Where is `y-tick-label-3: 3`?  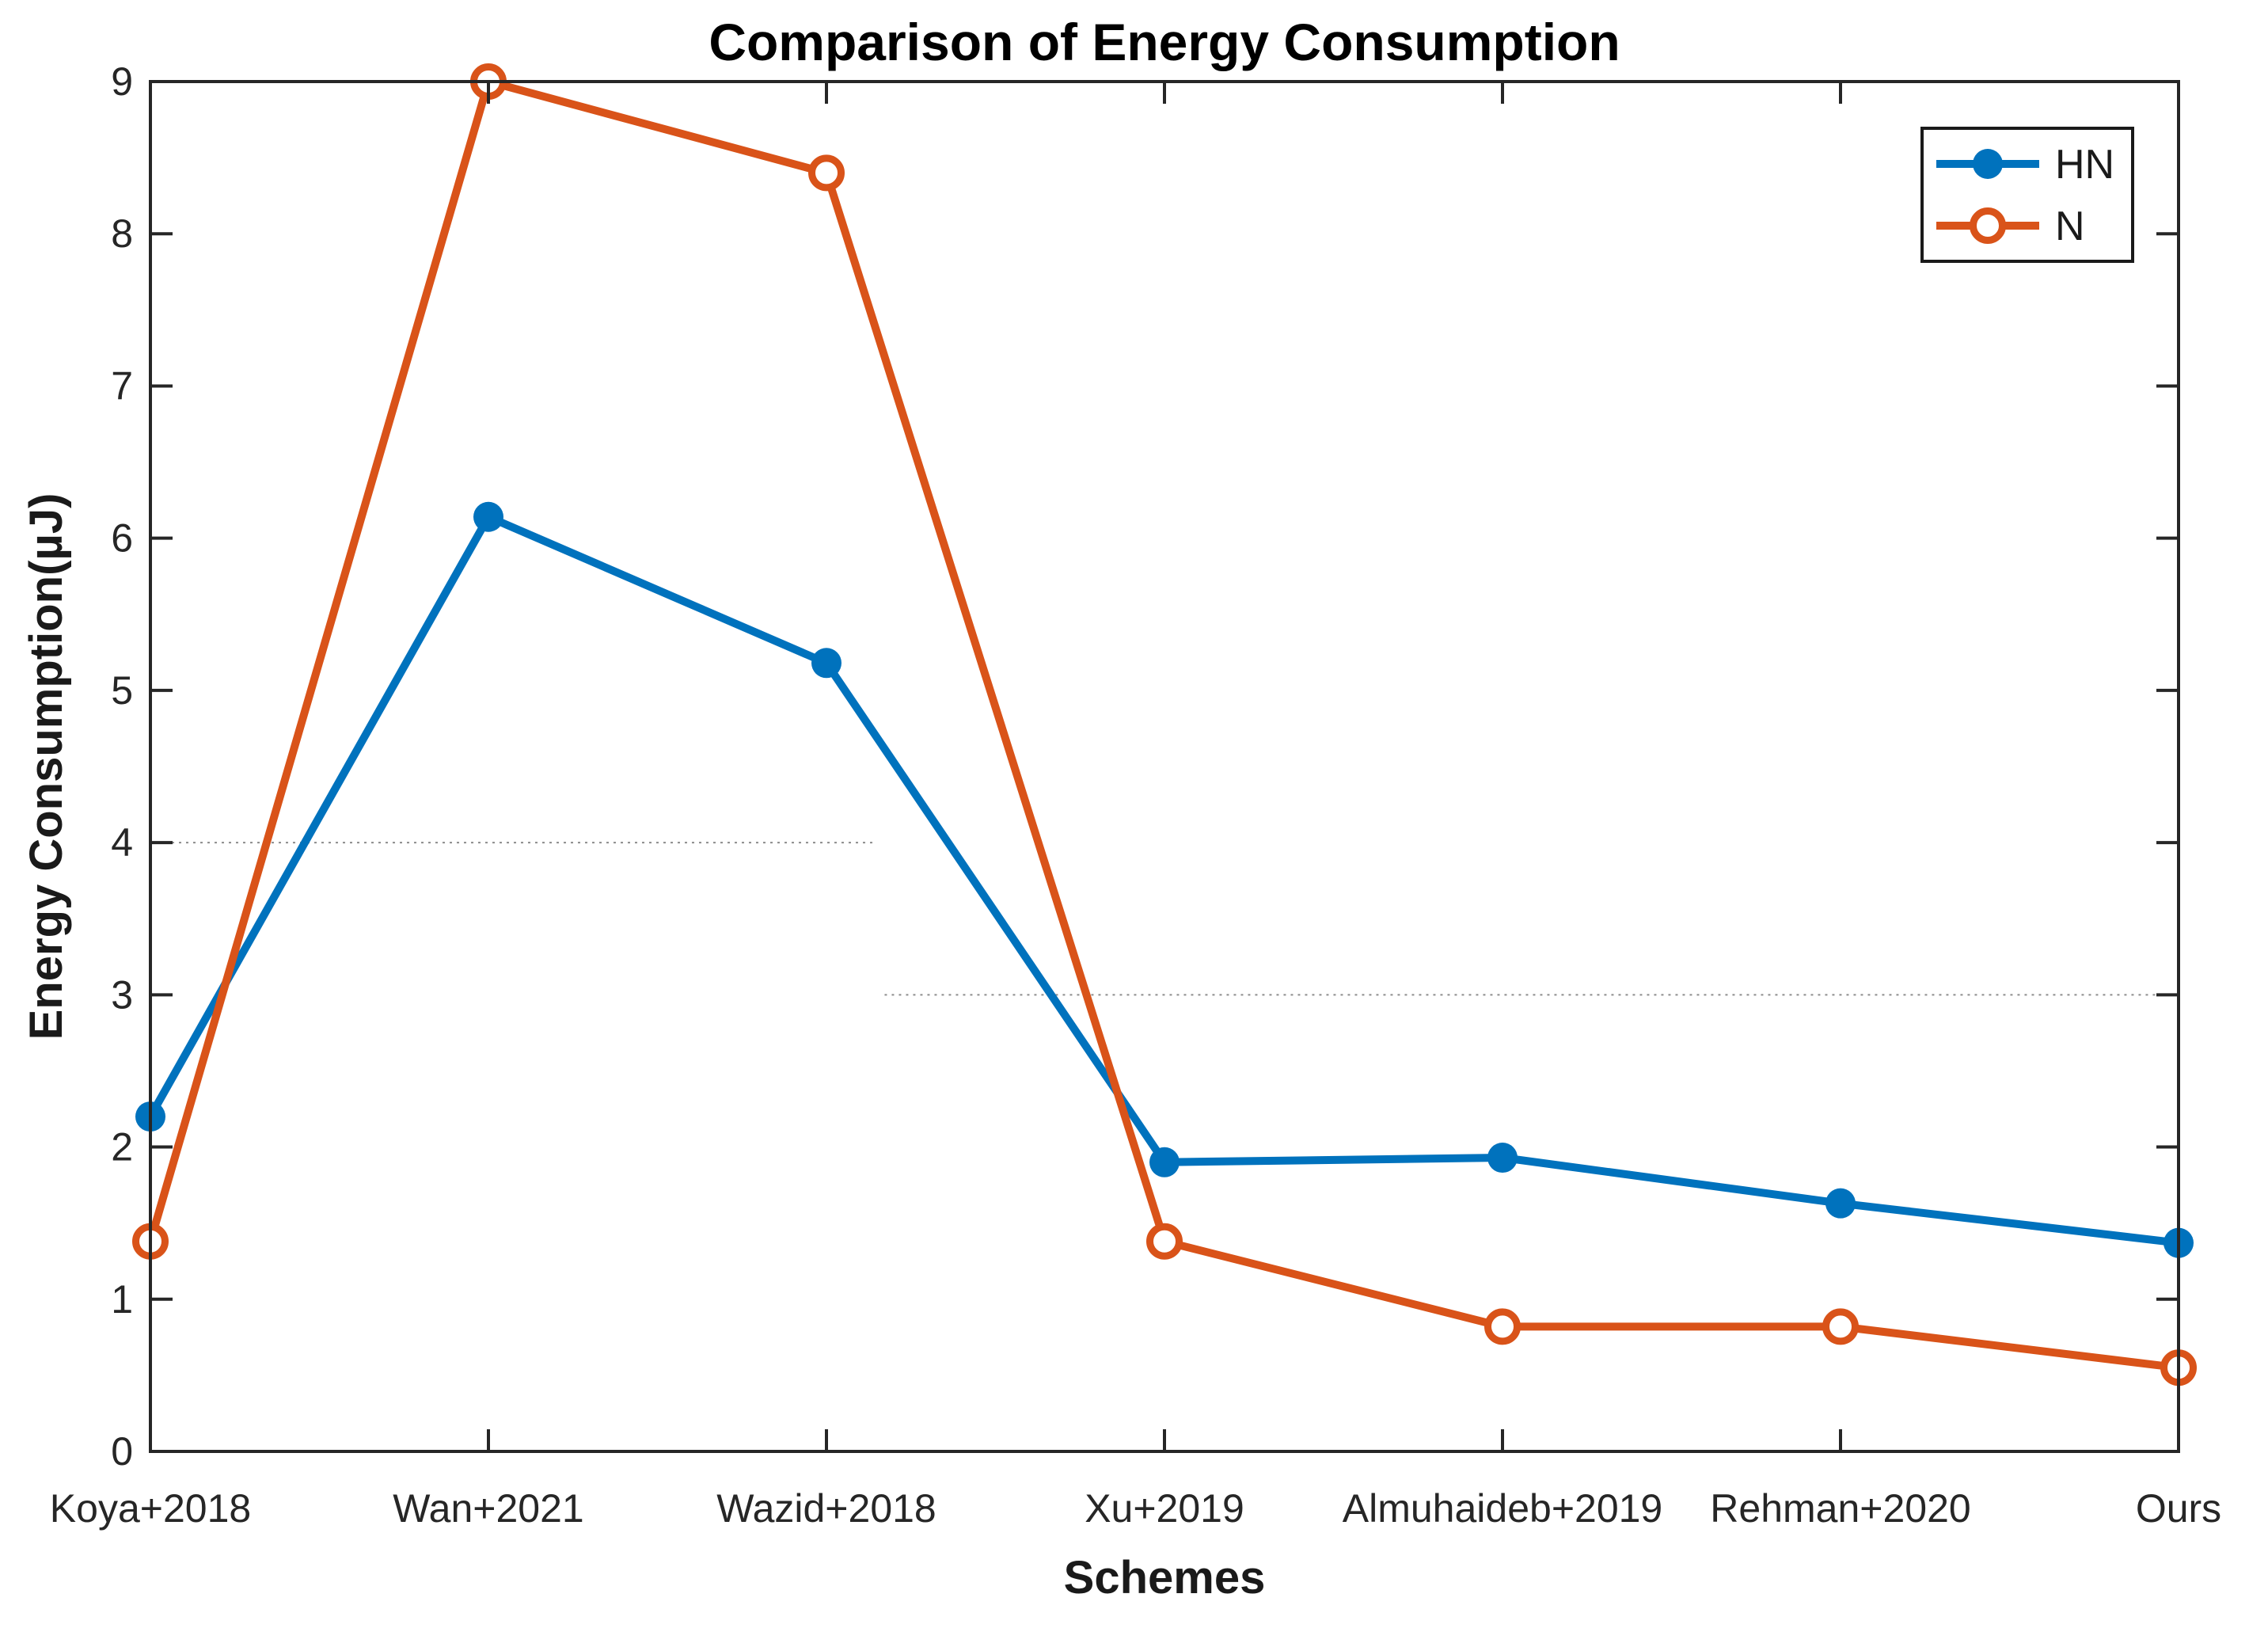
y-tick-label-3: 3 is located at coordinates (122, 994).